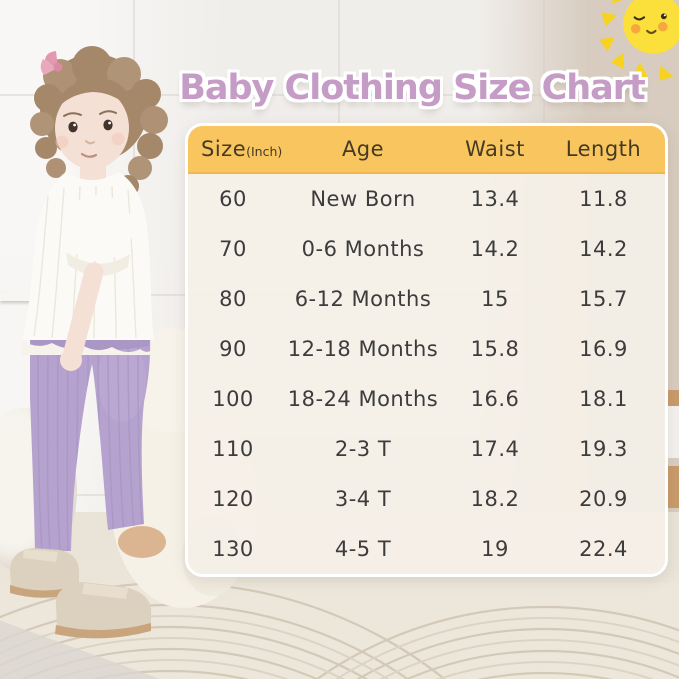 This screenshot has width=679, height=679. Describe the element at coordinates (426, 549) in the screenshot. I see `table-row: 130 4-5 T 19 22.4` at that location.